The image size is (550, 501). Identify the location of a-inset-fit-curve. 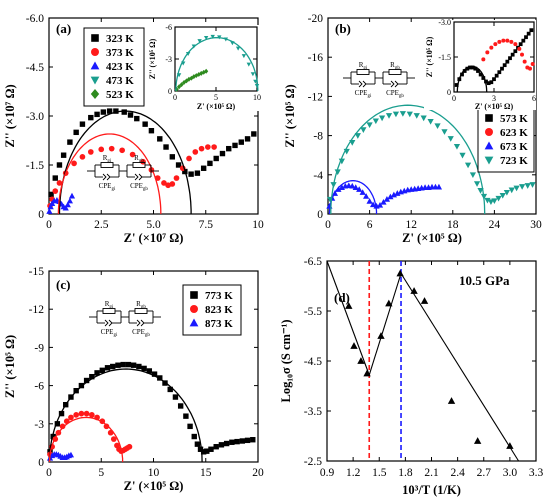
(217, 64).